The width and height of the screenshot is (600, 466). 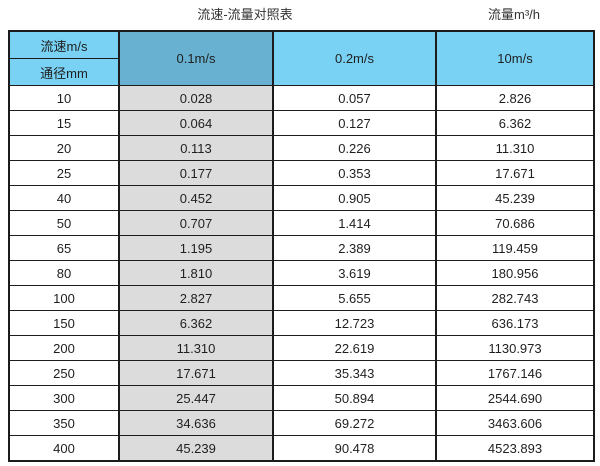 What do you see at coordinates (354, 223) in the screenshot?
I see `flow-value-cell: 1.414` at bounding box center [354, 223].